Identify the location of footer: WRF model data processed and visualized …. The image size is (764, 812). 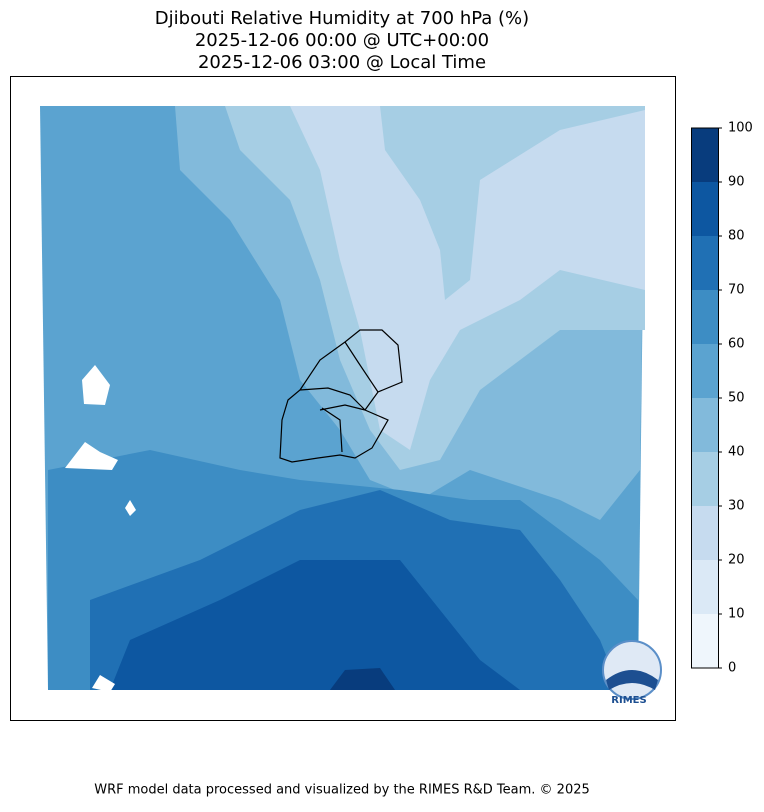
(342, 790).